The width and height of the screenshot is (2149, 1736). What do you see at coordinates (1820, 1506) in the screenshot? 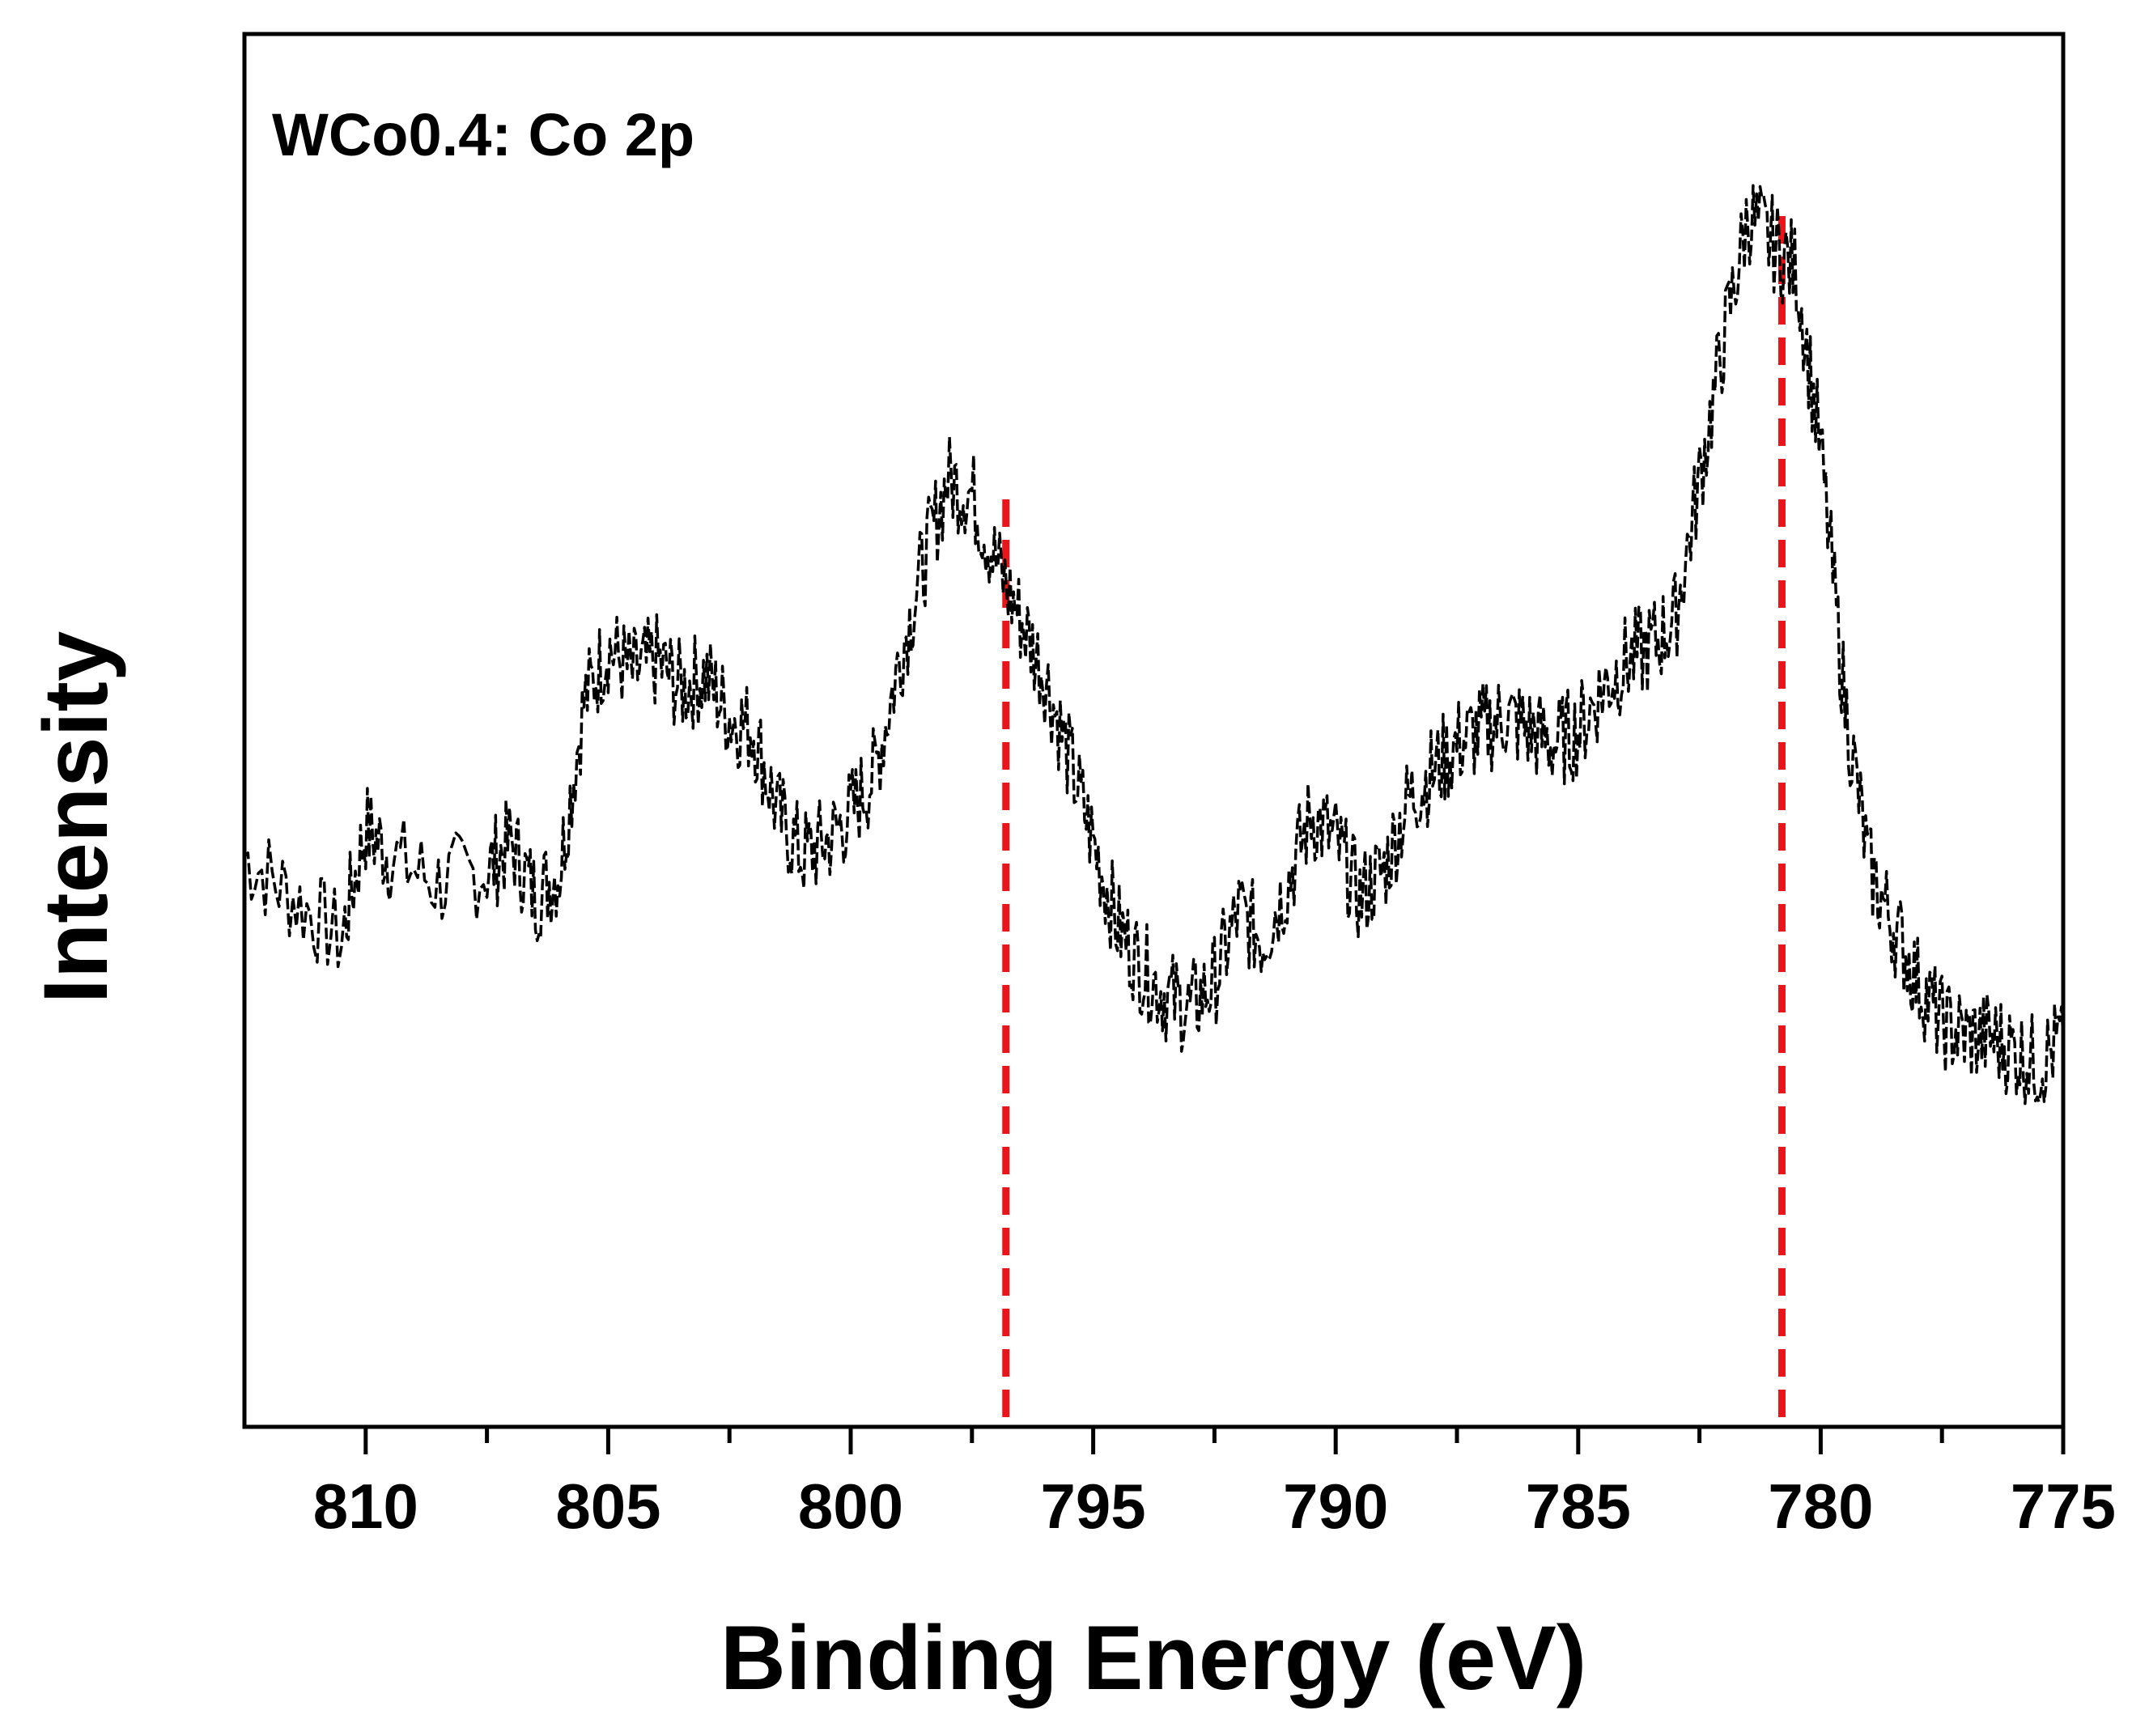
I see `x-tick-label-780: 780` at bounding box center [1820, 1506].